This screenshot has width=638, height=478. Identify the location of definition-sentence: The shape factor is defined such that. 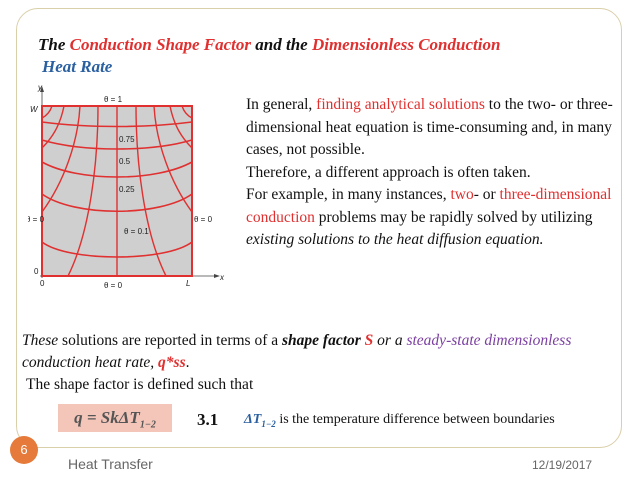
(140, 384).